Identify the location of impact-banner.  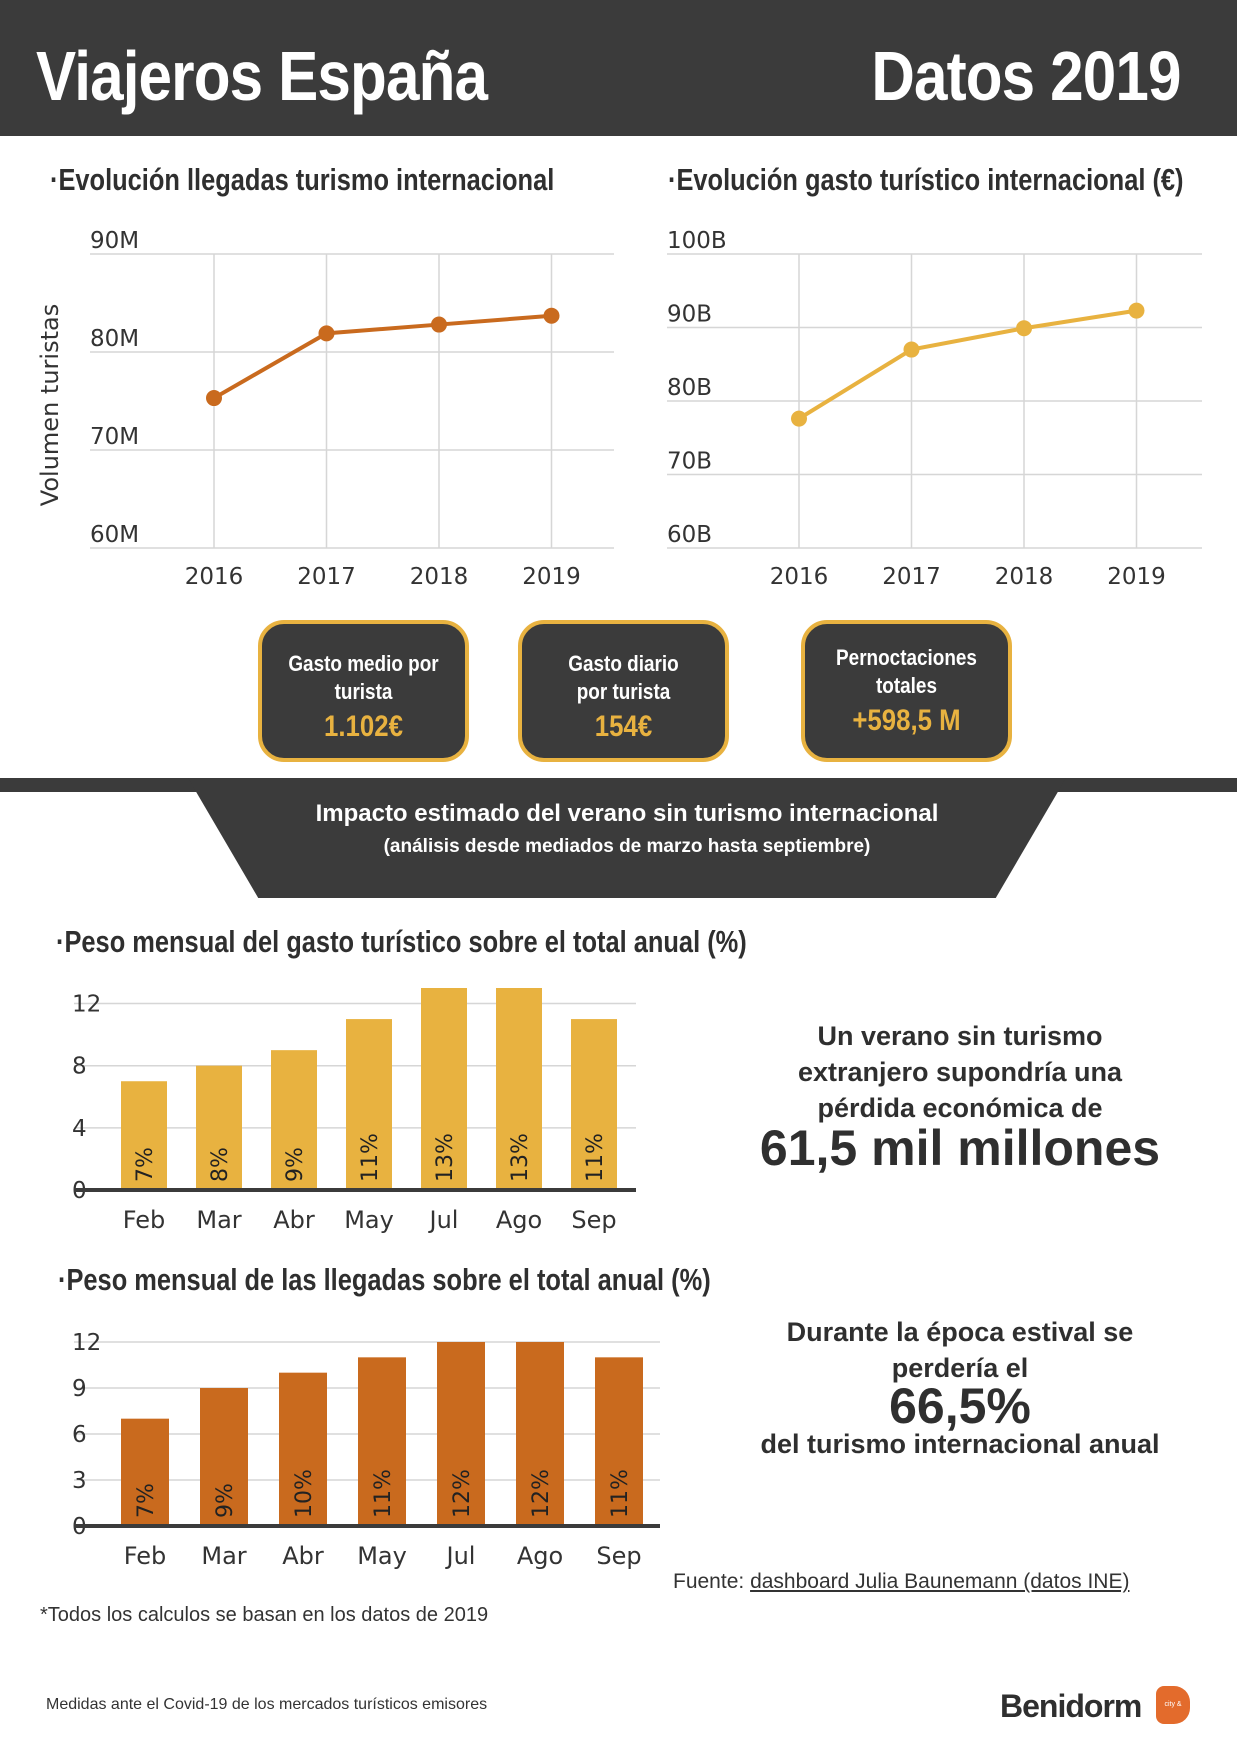
(627, 838).